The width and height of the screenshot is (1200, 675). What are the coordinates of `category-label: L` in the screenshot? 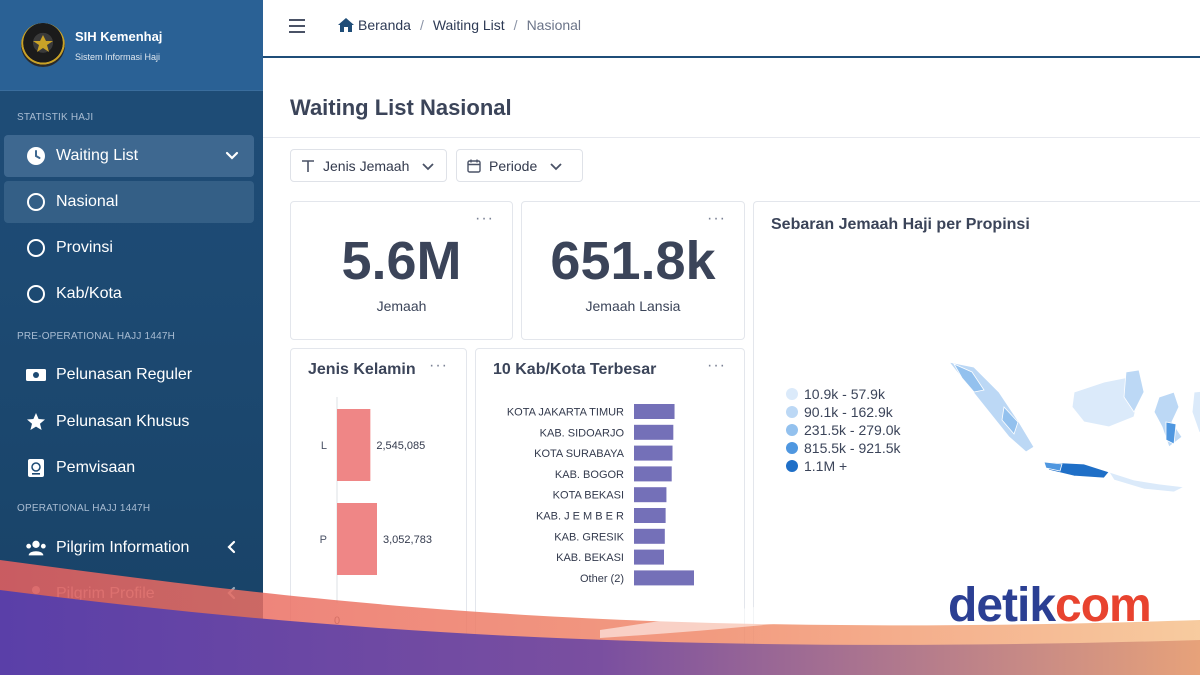 It's located at (324, 446).